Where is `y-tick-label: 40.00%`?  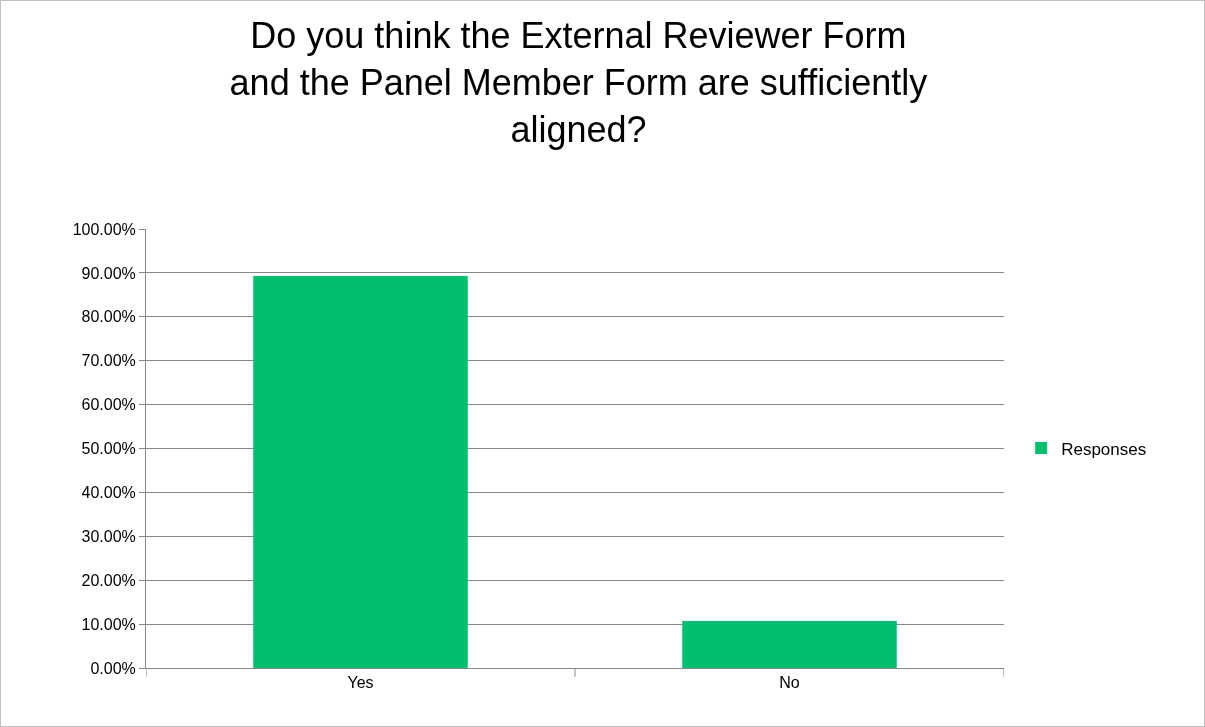
y-tick-label: 40.00% is located at coordinates (108, 492).